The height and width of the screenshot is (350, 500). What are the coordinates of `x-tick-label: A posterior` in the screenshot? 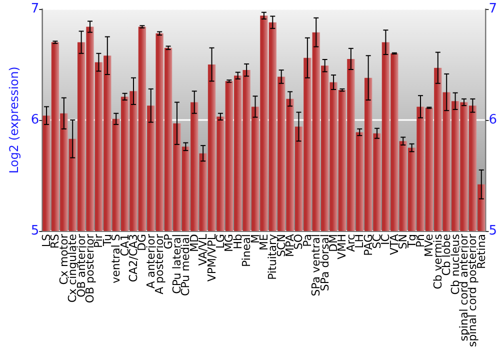 It's located at (159, 264).